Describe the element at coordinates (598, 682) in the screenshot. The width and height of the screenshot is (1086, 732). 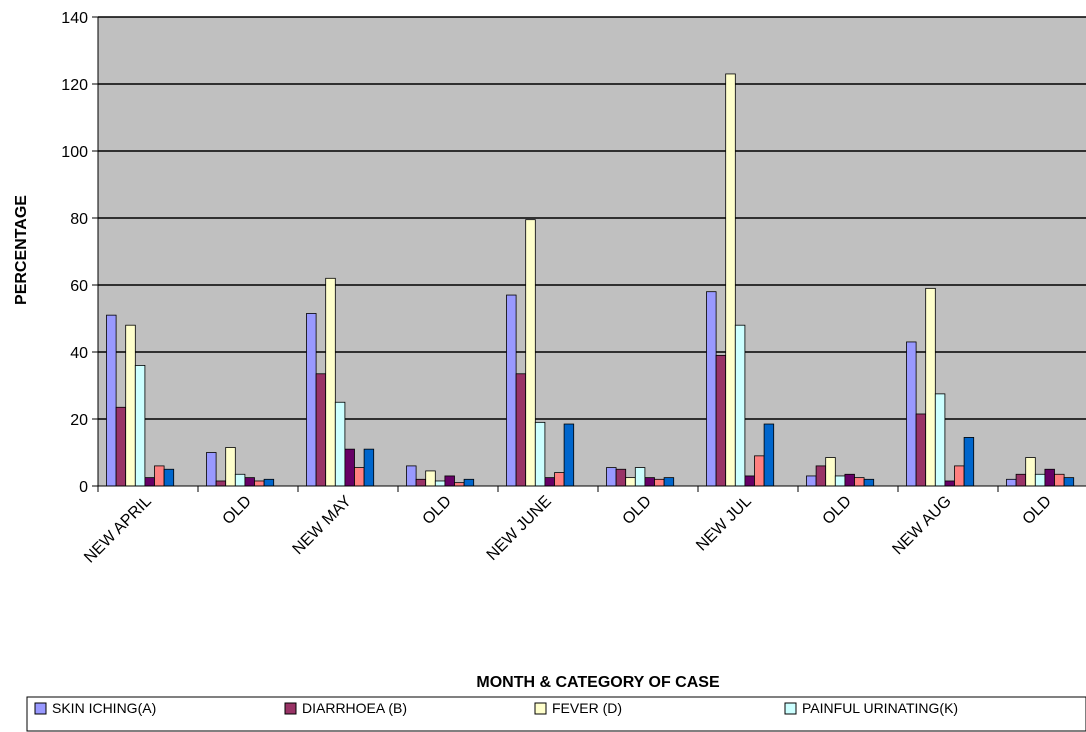
I see `x-axis-title: MONTH & CATEGORY OF CASE` at that location.